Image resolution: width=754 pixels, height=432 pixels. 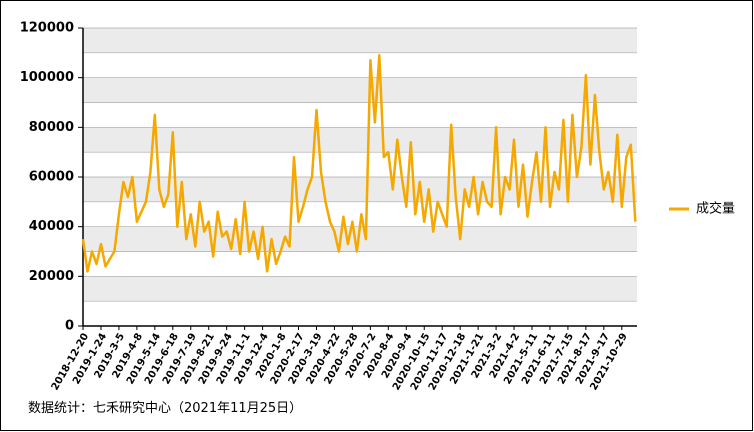 What do you see at coordinates (51, 177) in the screenshot?
I see `y-tick-label: 60000` at bounding box center [51, 177].